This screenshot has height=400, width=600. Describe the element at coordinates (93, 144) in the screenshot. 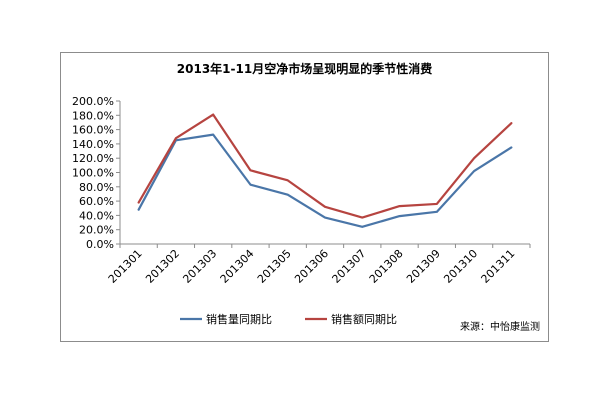

I see `y-tick-label: 140.0%` at that location.